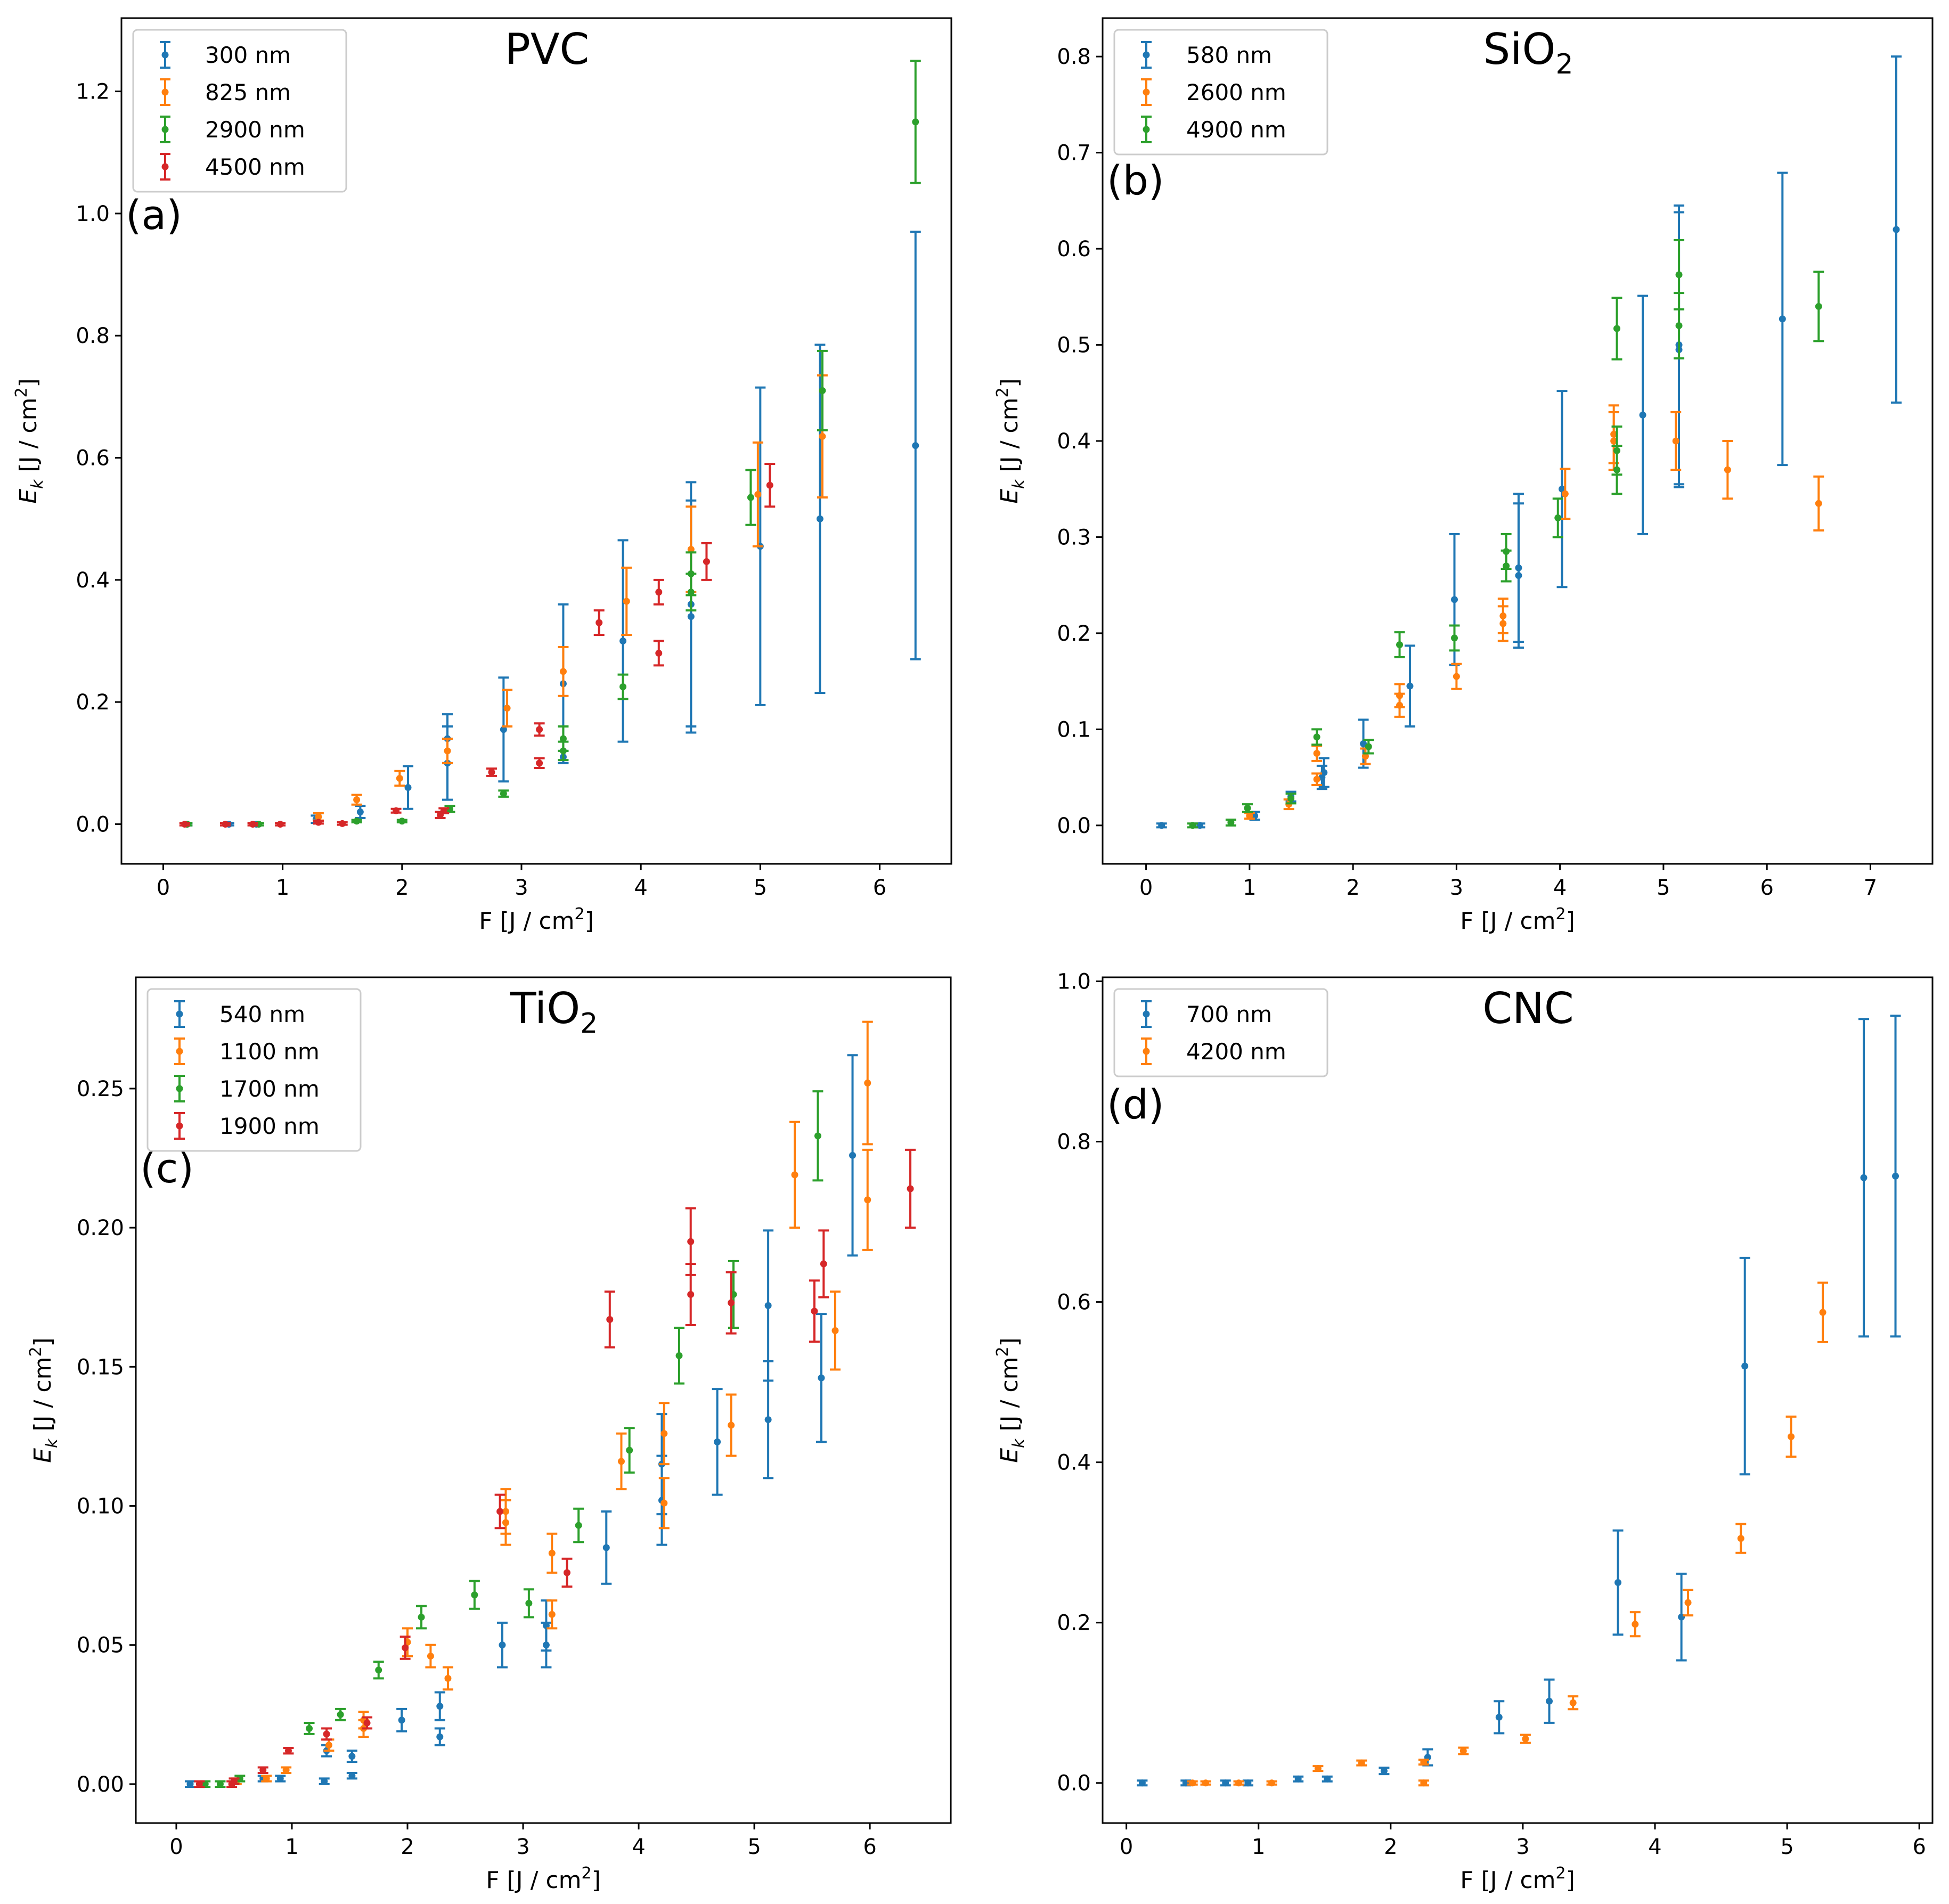 The width and height of the screenshot is (1949, 1904). Describe the element at coordinates (1352, 888) in the screenshot. I see `x-tick-label: 2` at that location.